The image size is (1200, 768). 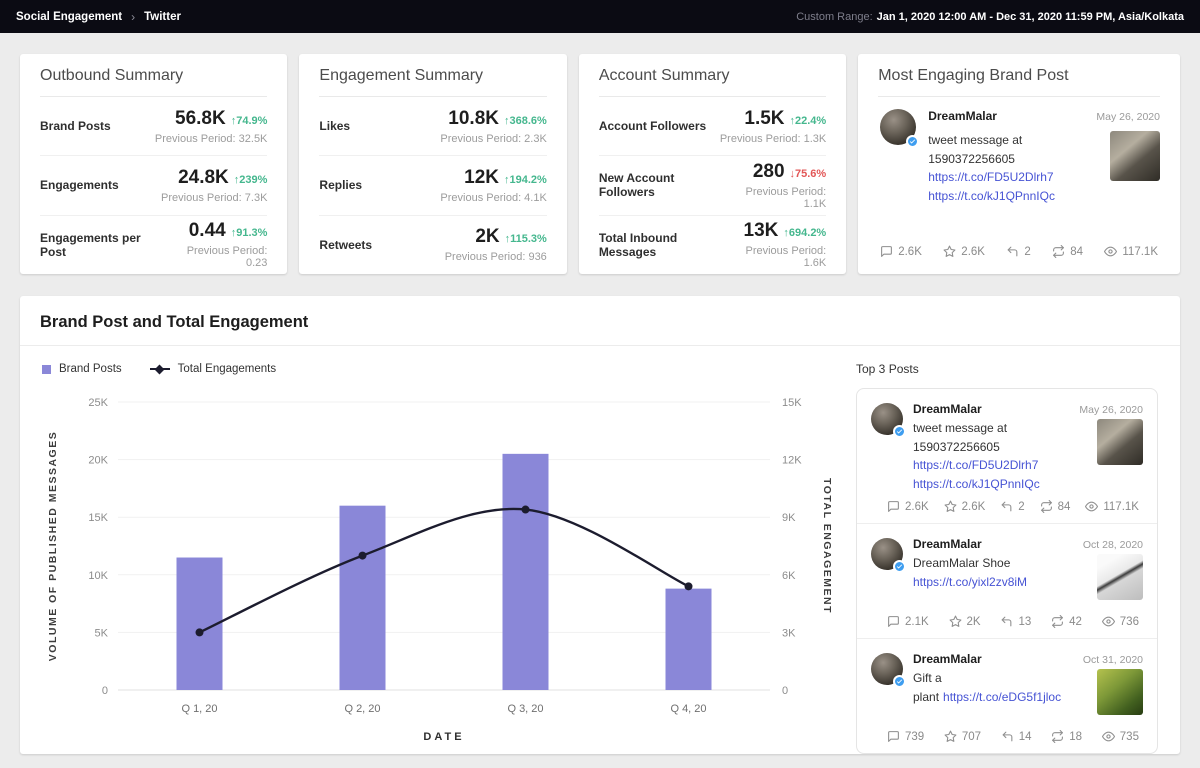 What do you see at coordinates (764, 118) in the screenshot?
I see `metric-value: 1.5K` at bounding box center [764, 118].